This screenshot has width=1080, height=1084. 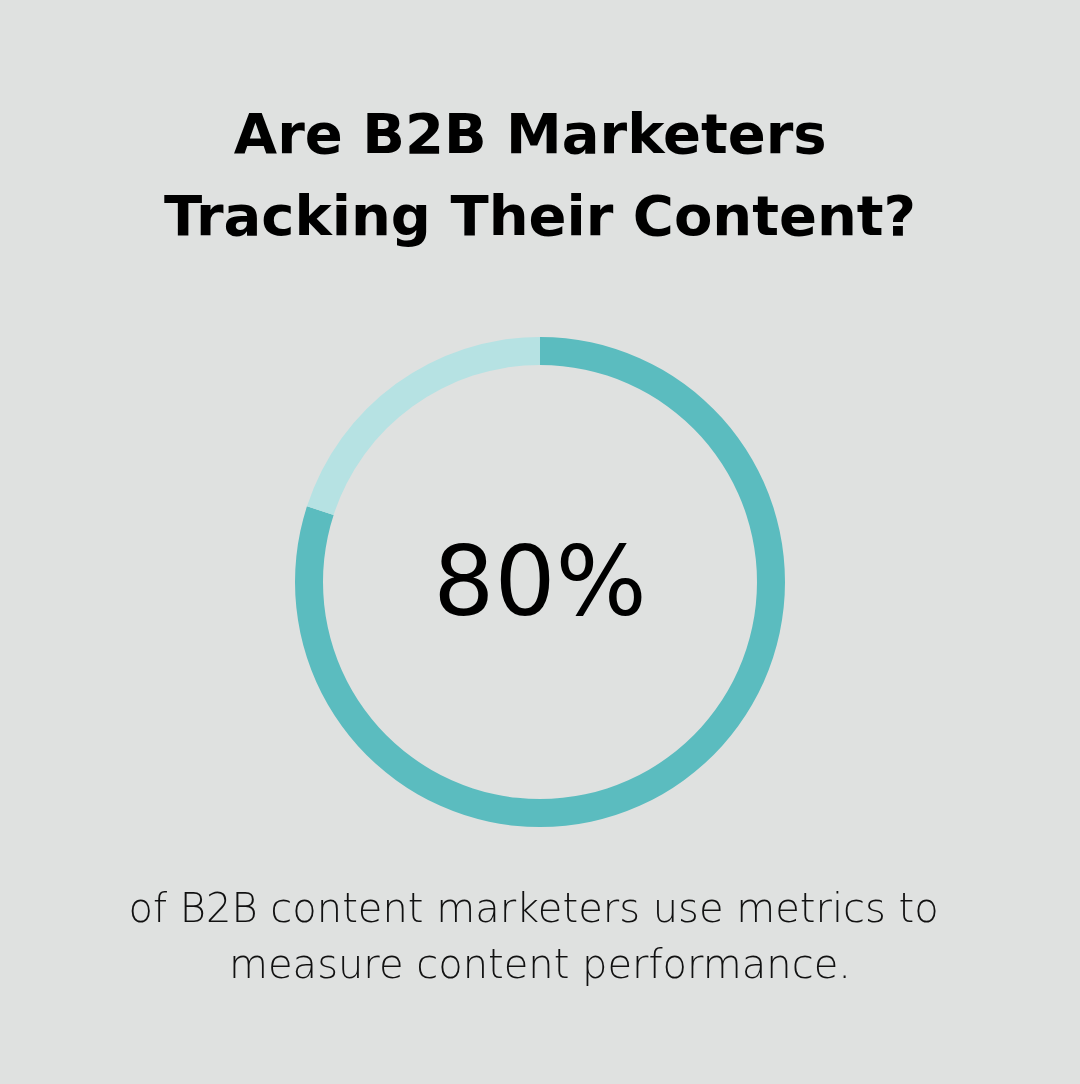 I want to click on text: of B2B content marketers use metrics to measure content performance., so click(x=540, y=936).